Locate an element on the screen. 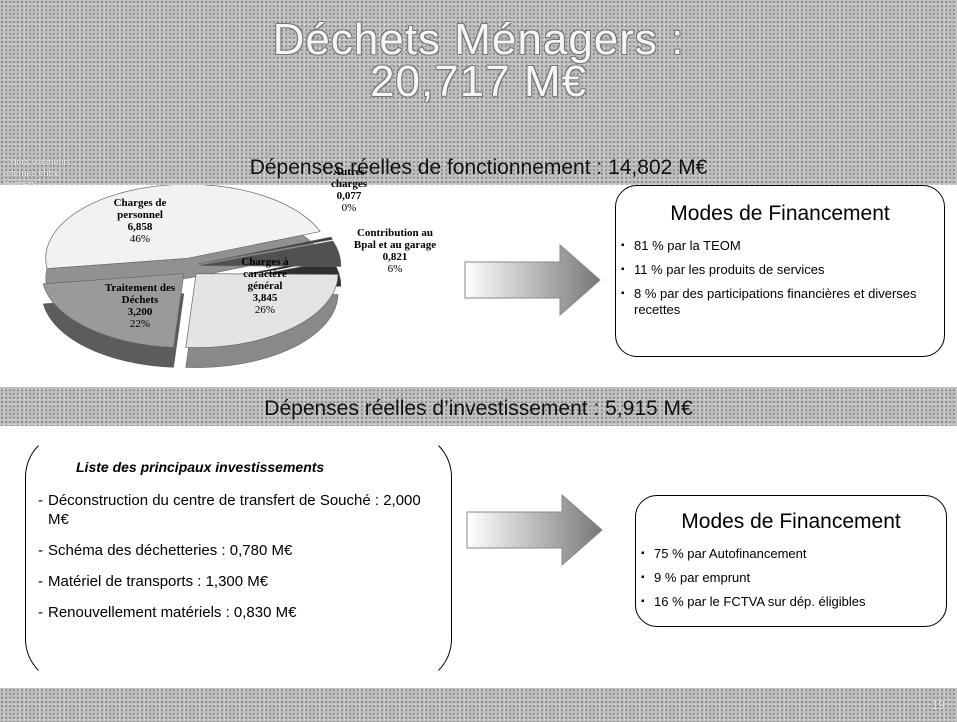  value-label: 0,077 is located at coordinates (349, 196).